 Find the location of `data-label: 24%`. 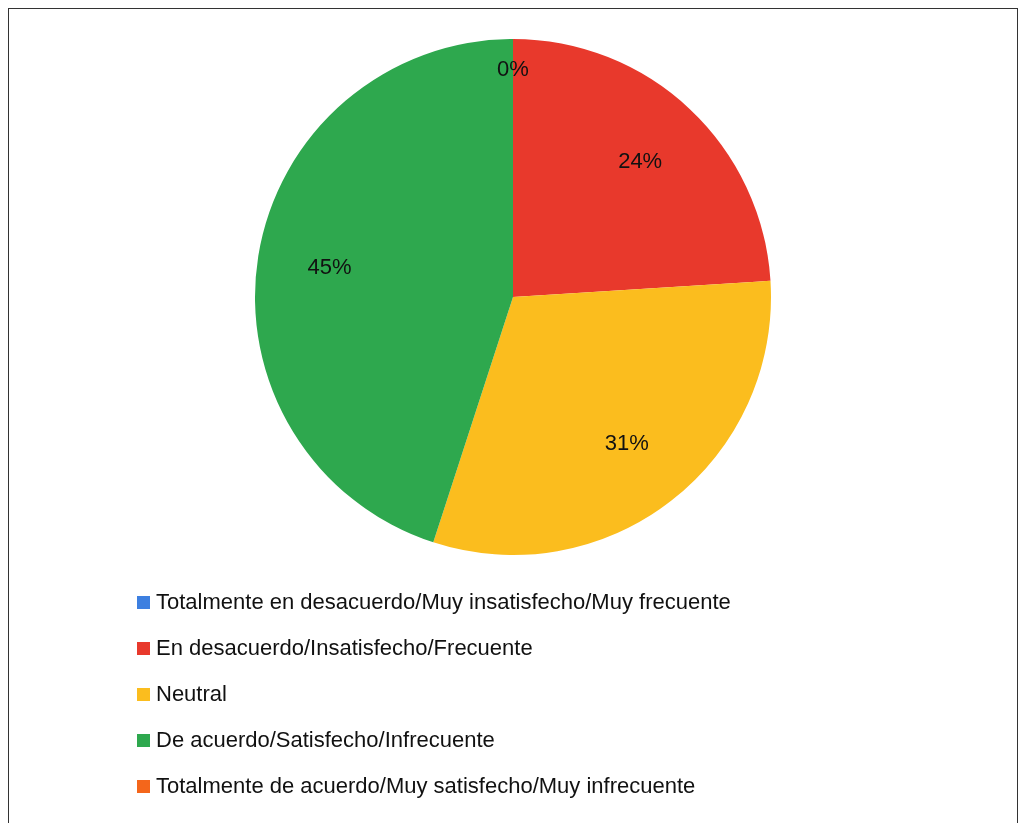

data-label: 24% is located at coordinates (640, 160).